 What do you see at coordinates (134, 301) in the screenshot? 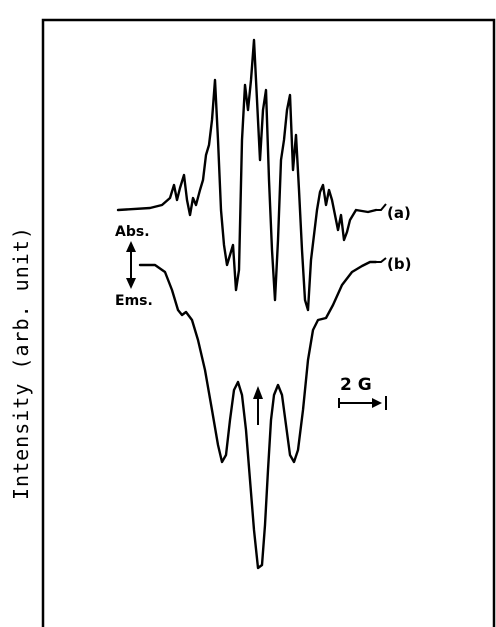
I see `ems-label: Ems.` at bounding box center [134, 301].